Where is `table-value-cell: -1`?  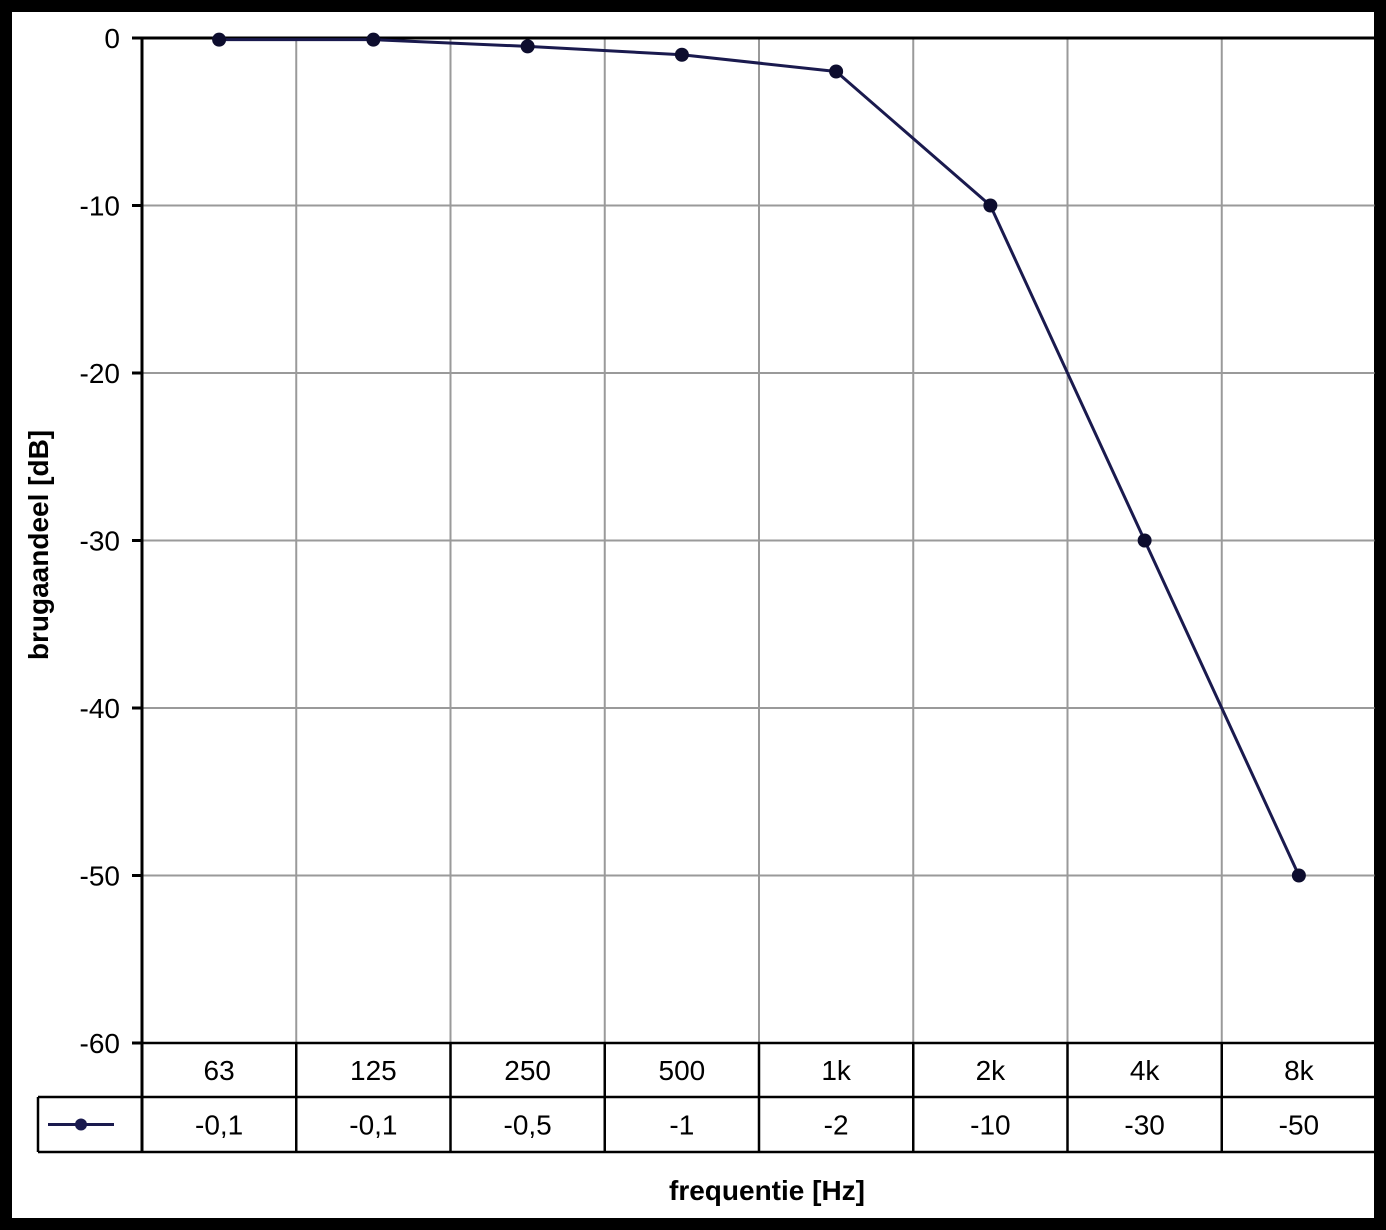 table-value-cell: -1 is located at coordinates (681, 1125).